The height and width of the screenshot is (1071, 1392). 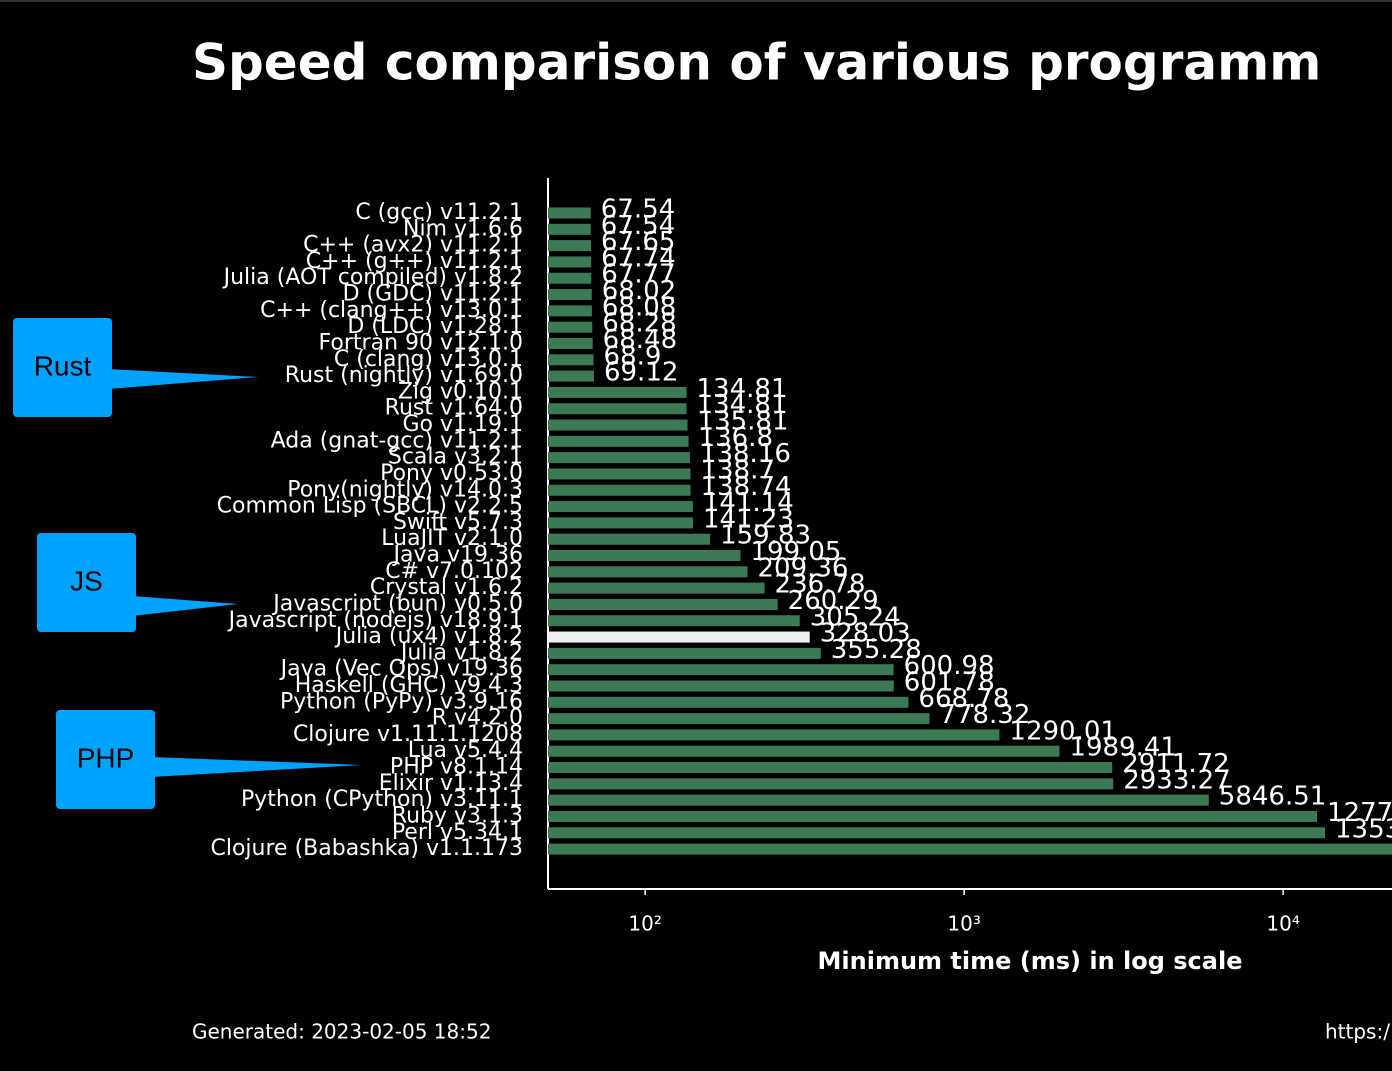 I want to click on y-tick-label: PHP v8.1.14, so click(x=456, y=767).